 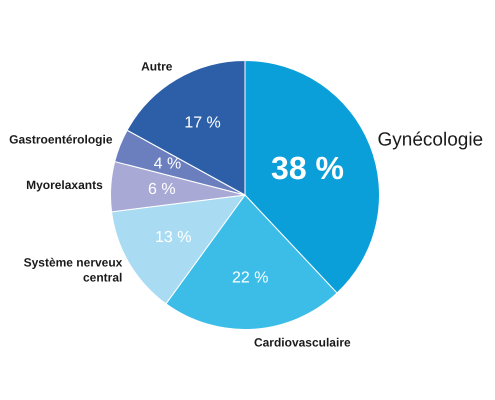 I want to click on slice-label: Système nerveux central, so click(x=73, y=269).